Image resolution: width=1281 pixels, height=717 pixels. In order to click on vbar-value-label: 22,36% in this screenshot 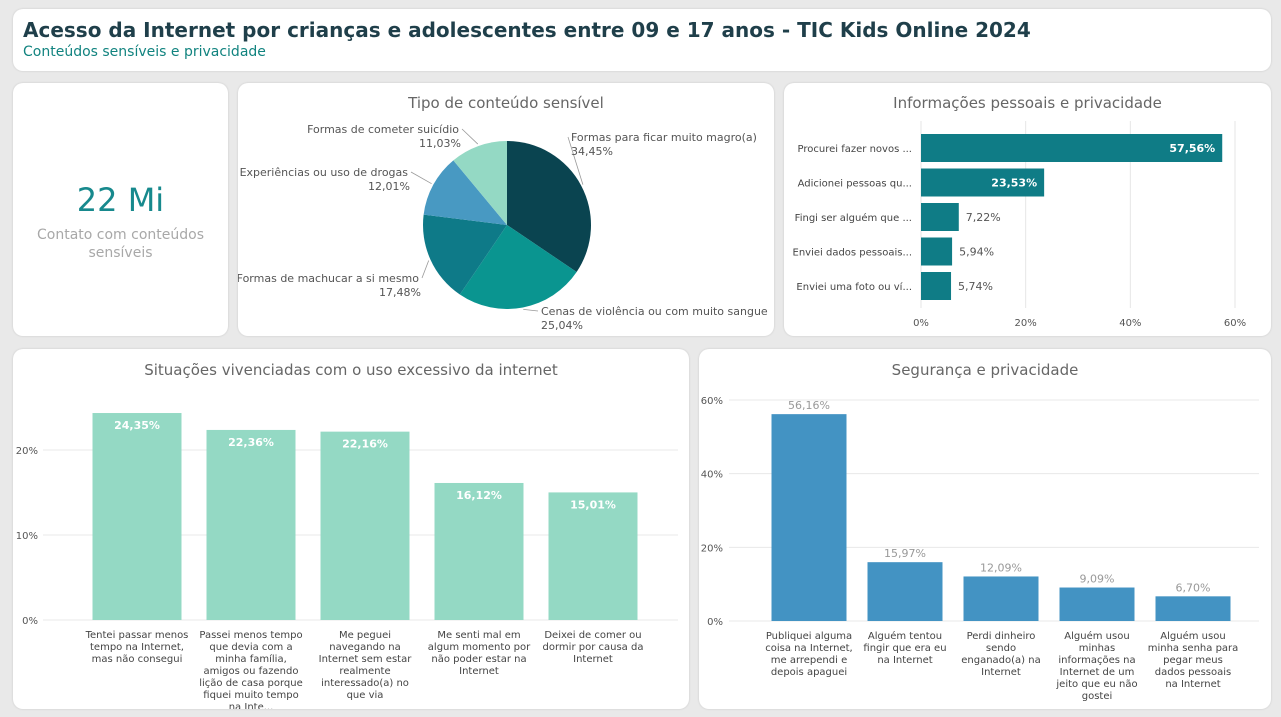, I will do `click(251, 442)`.